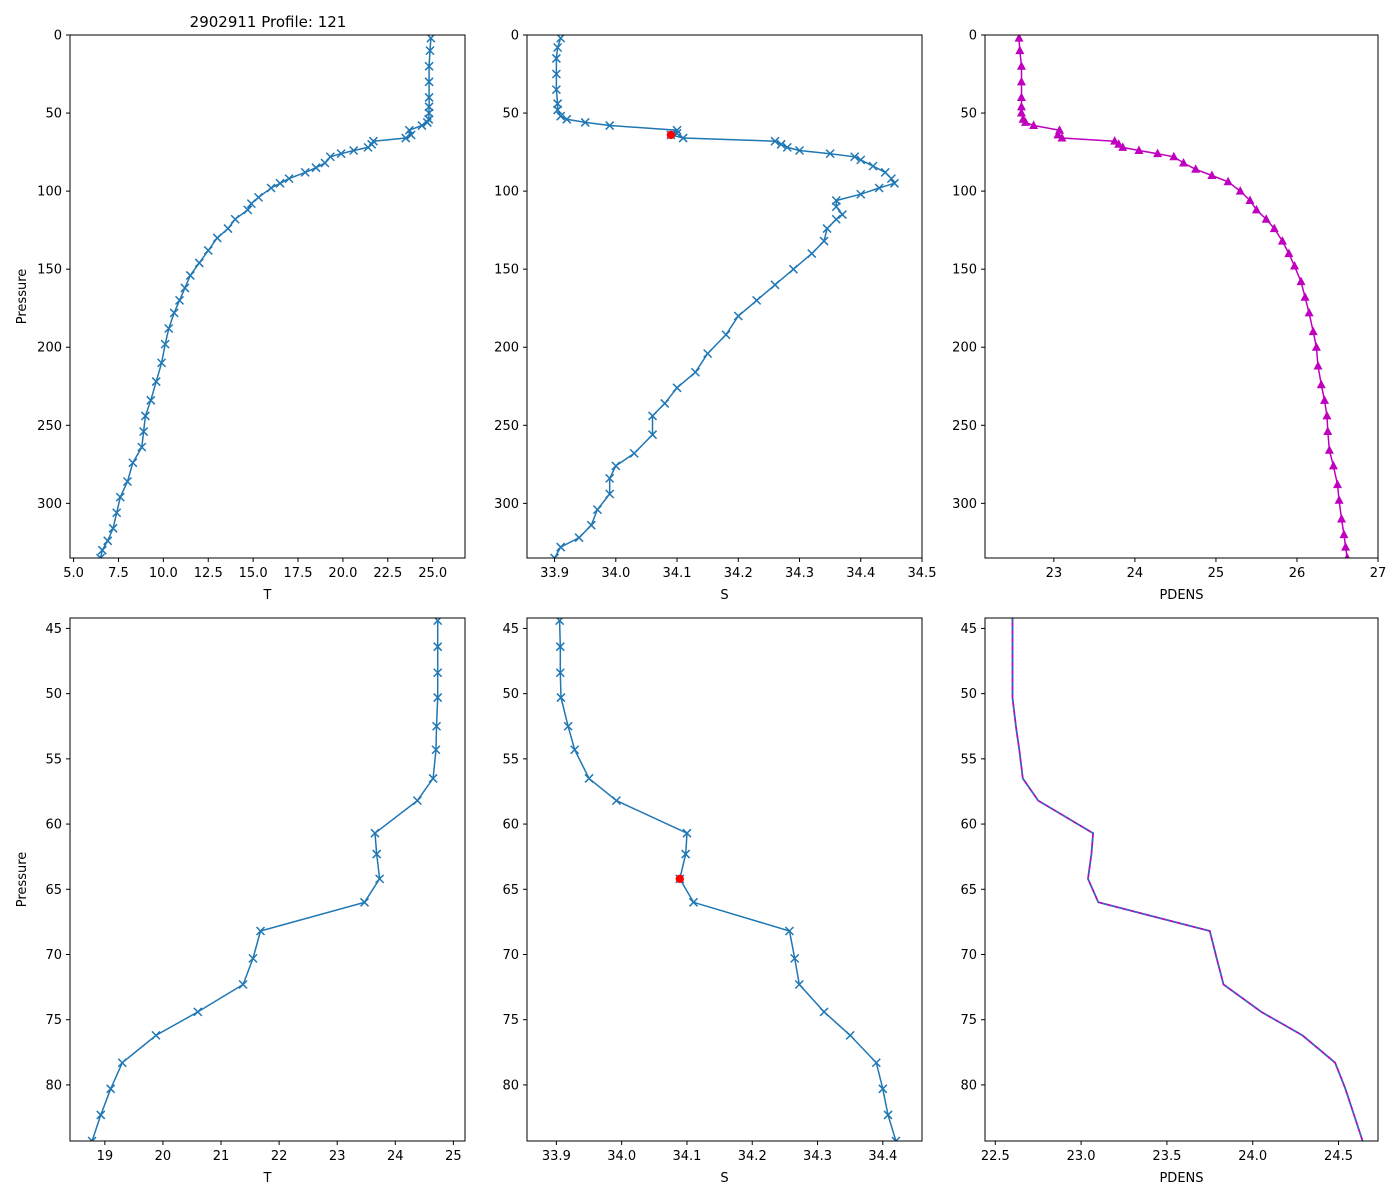 This screenshot has height=1200, width=1400. Describe the element at coordinates (738, 573) in the screenshot. I see `x-tick-label: 34.2` at that location.